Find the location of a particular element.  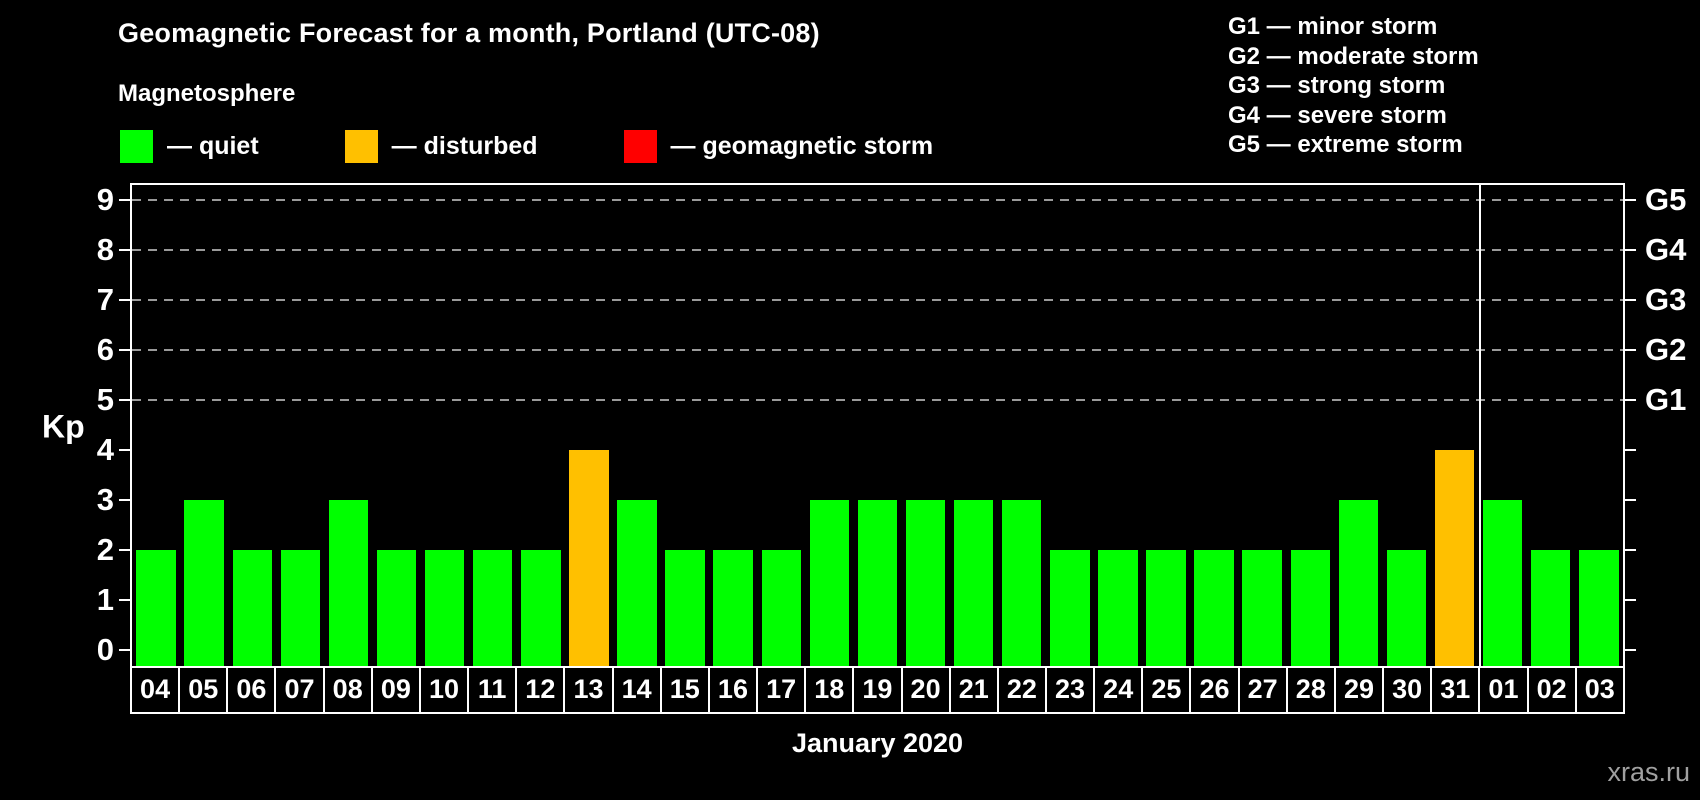

day-cell-07: 07 is located at coordinates (299, 690).